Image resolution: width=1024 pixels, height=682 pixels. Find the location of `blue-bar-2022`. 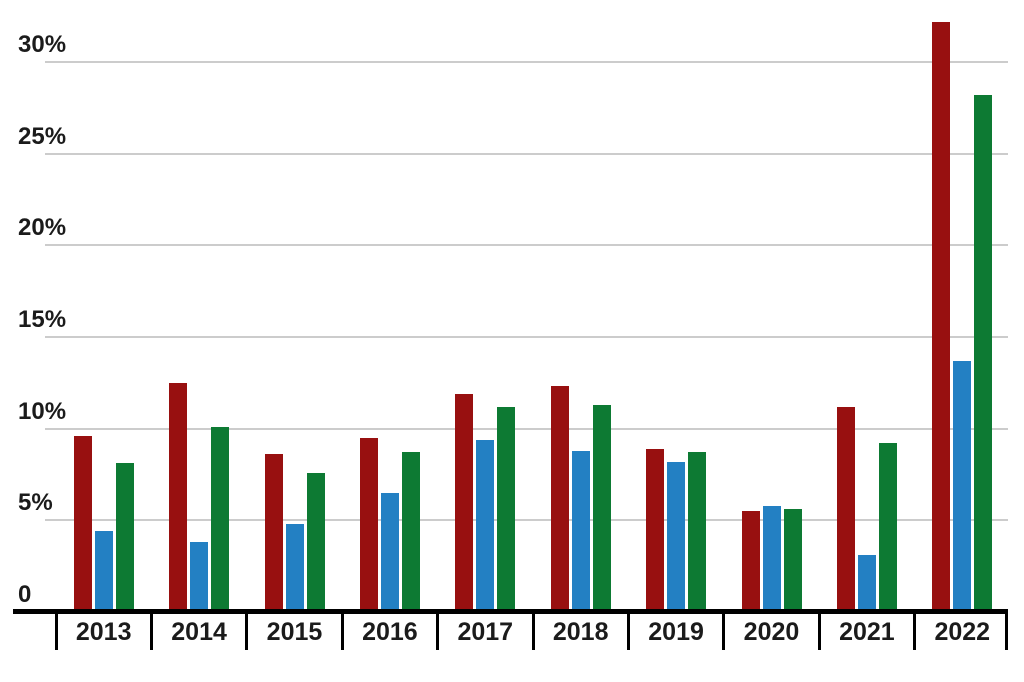

blue-bar-2022 is located at coordinates (962, 486).